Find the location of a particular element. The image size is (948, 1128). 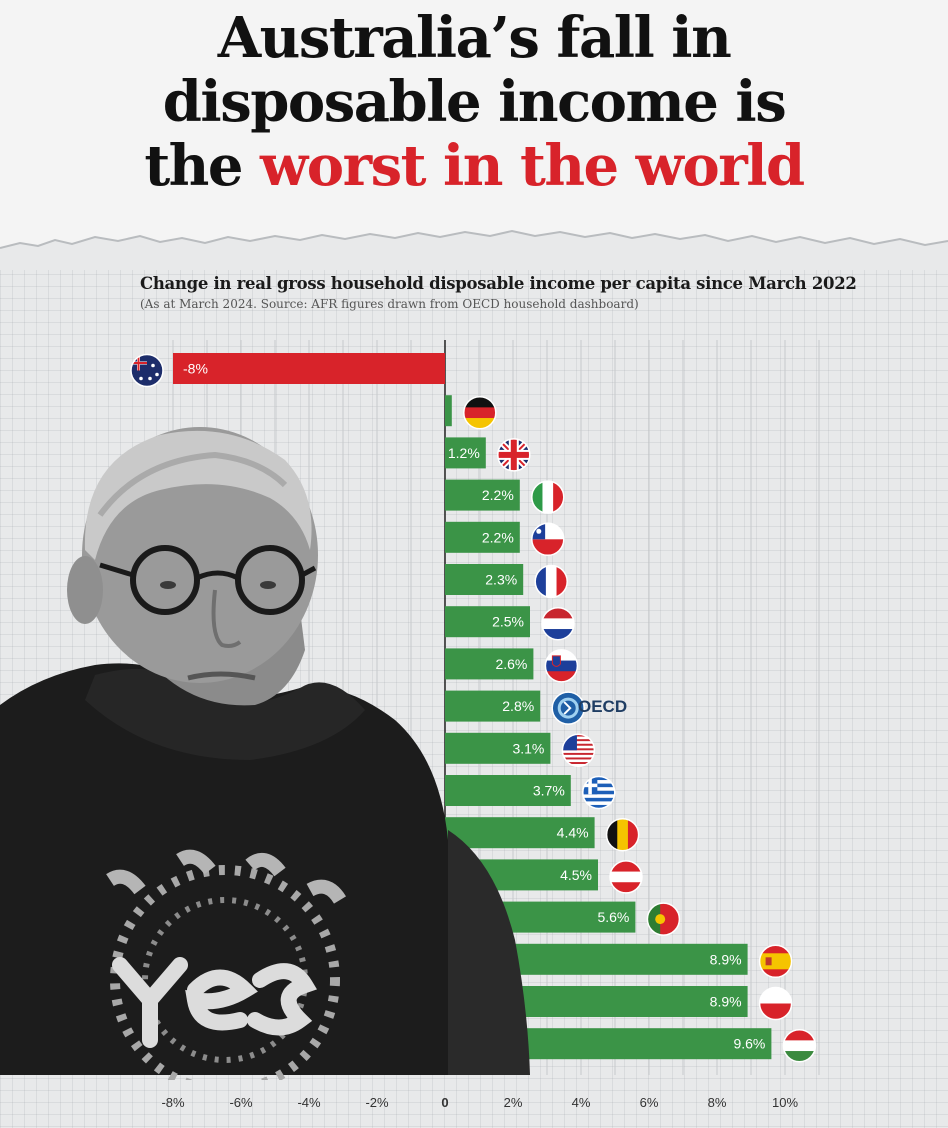

headline-line-2: disposable income is is located at coordinates (474, 102).